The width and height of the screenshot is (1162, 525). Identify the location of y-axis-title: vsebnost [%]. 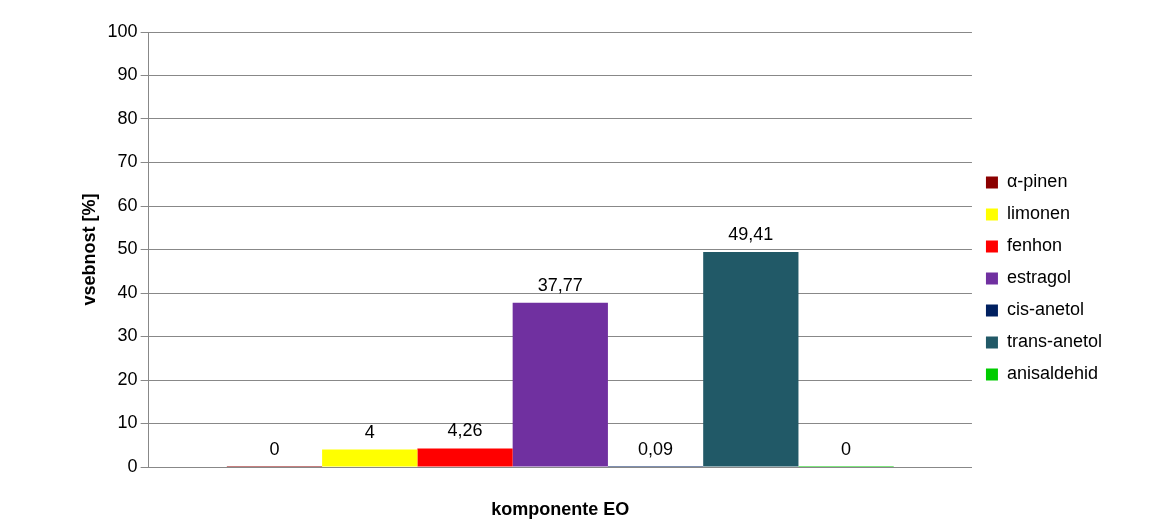
(88, 249).